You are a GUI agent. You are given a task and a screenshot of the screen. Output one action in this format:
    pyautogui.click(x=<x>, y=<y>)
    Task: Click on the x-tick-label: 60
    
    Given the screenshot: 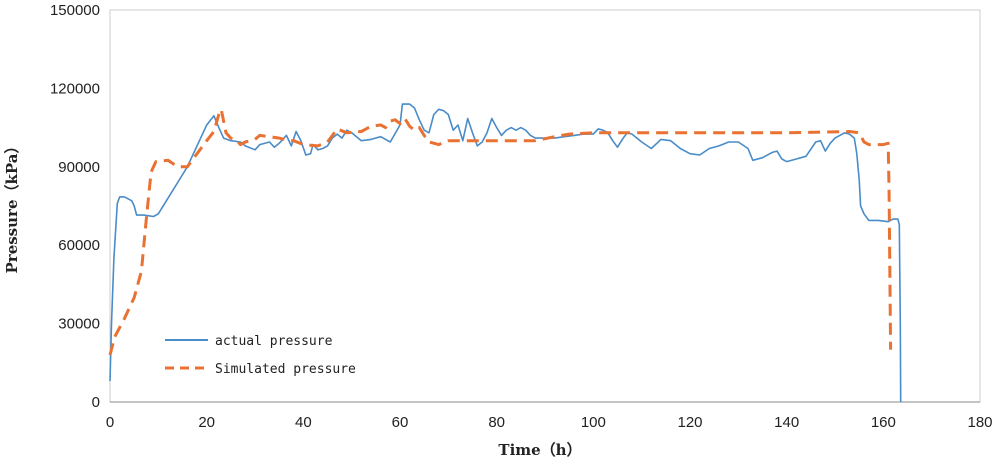 What is the action you would take?
    pyautogui.click(x=400, y=422)
    